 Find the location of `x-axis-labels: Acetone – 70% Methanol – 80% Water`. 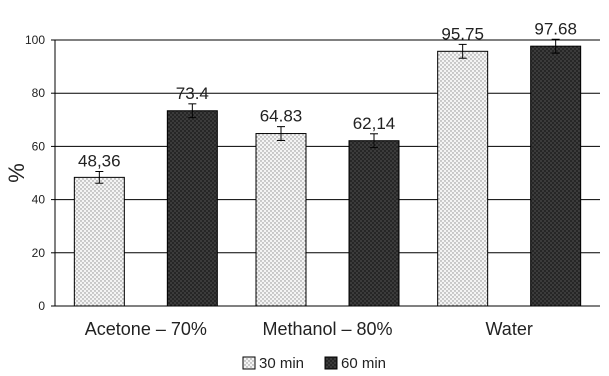

x-axis-labels: Acetone – 70% Methanol – 80% Water is located at coordinates (309, 329).